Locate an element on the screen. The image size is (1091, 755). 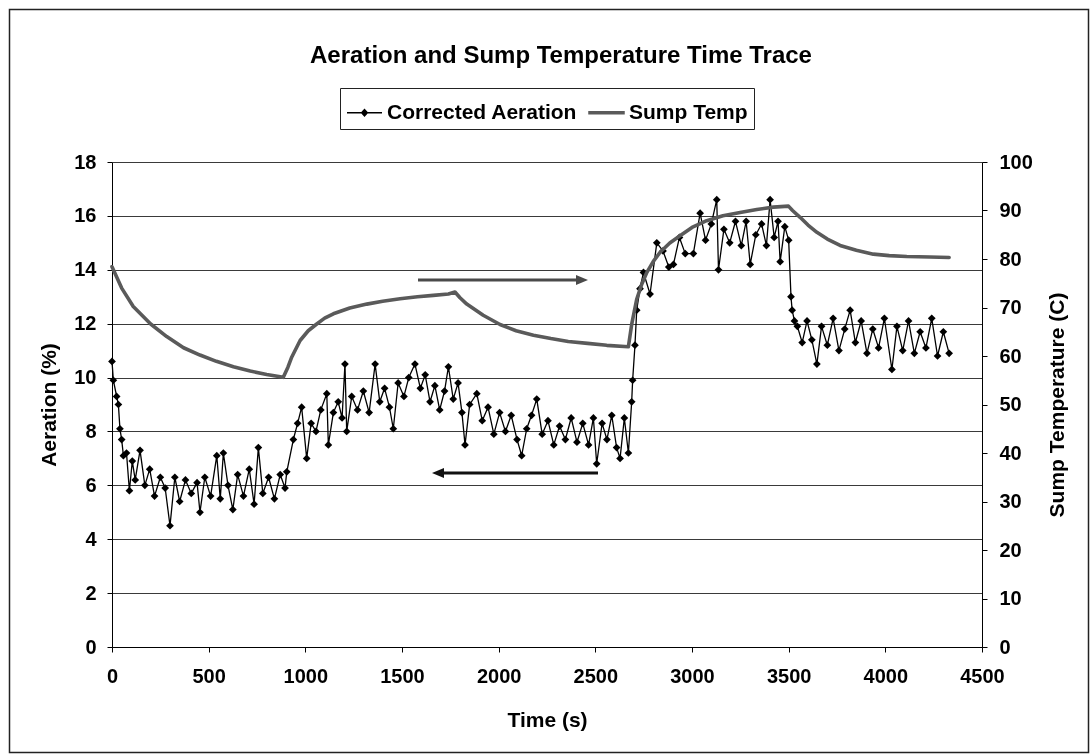
y2-tick-label: 100 is located at coordinates (1016, 161).